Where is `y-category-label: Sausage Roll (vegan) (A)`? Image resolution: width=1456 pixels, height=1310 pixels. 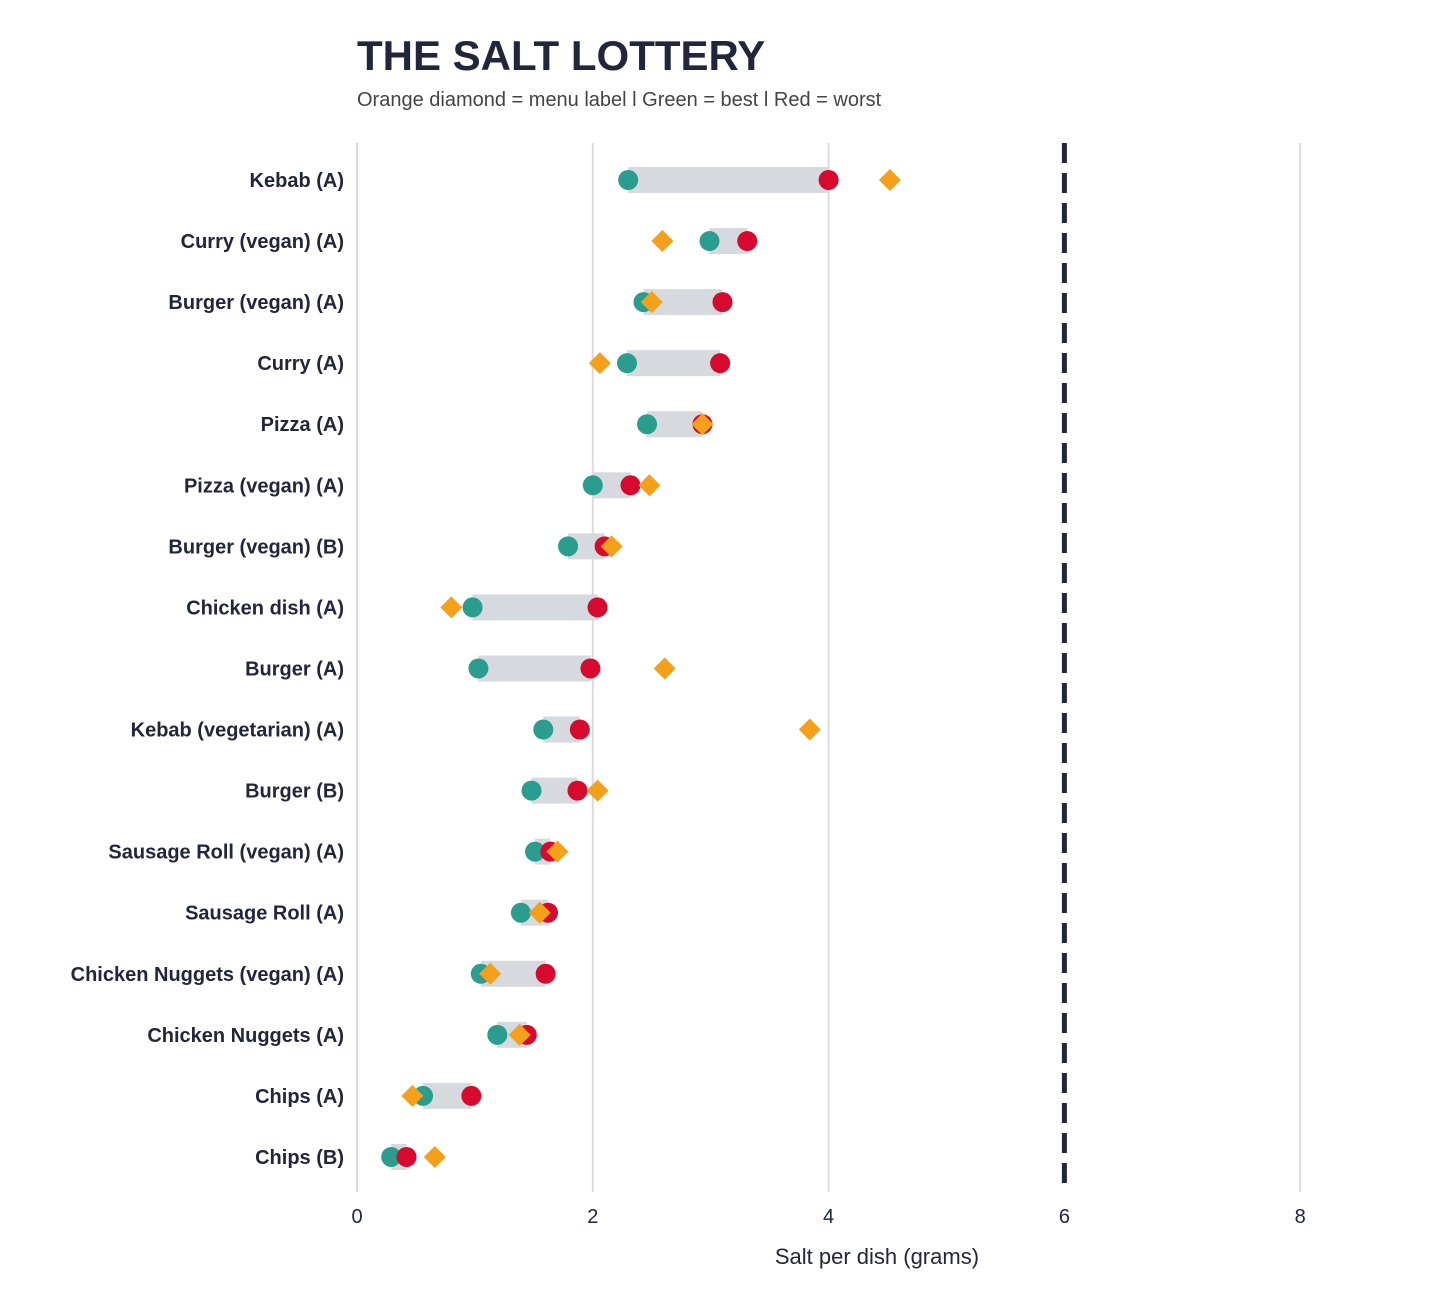 y-category-label: Sausage Roll (vegan) (A) is located at coordinates (226, 853).